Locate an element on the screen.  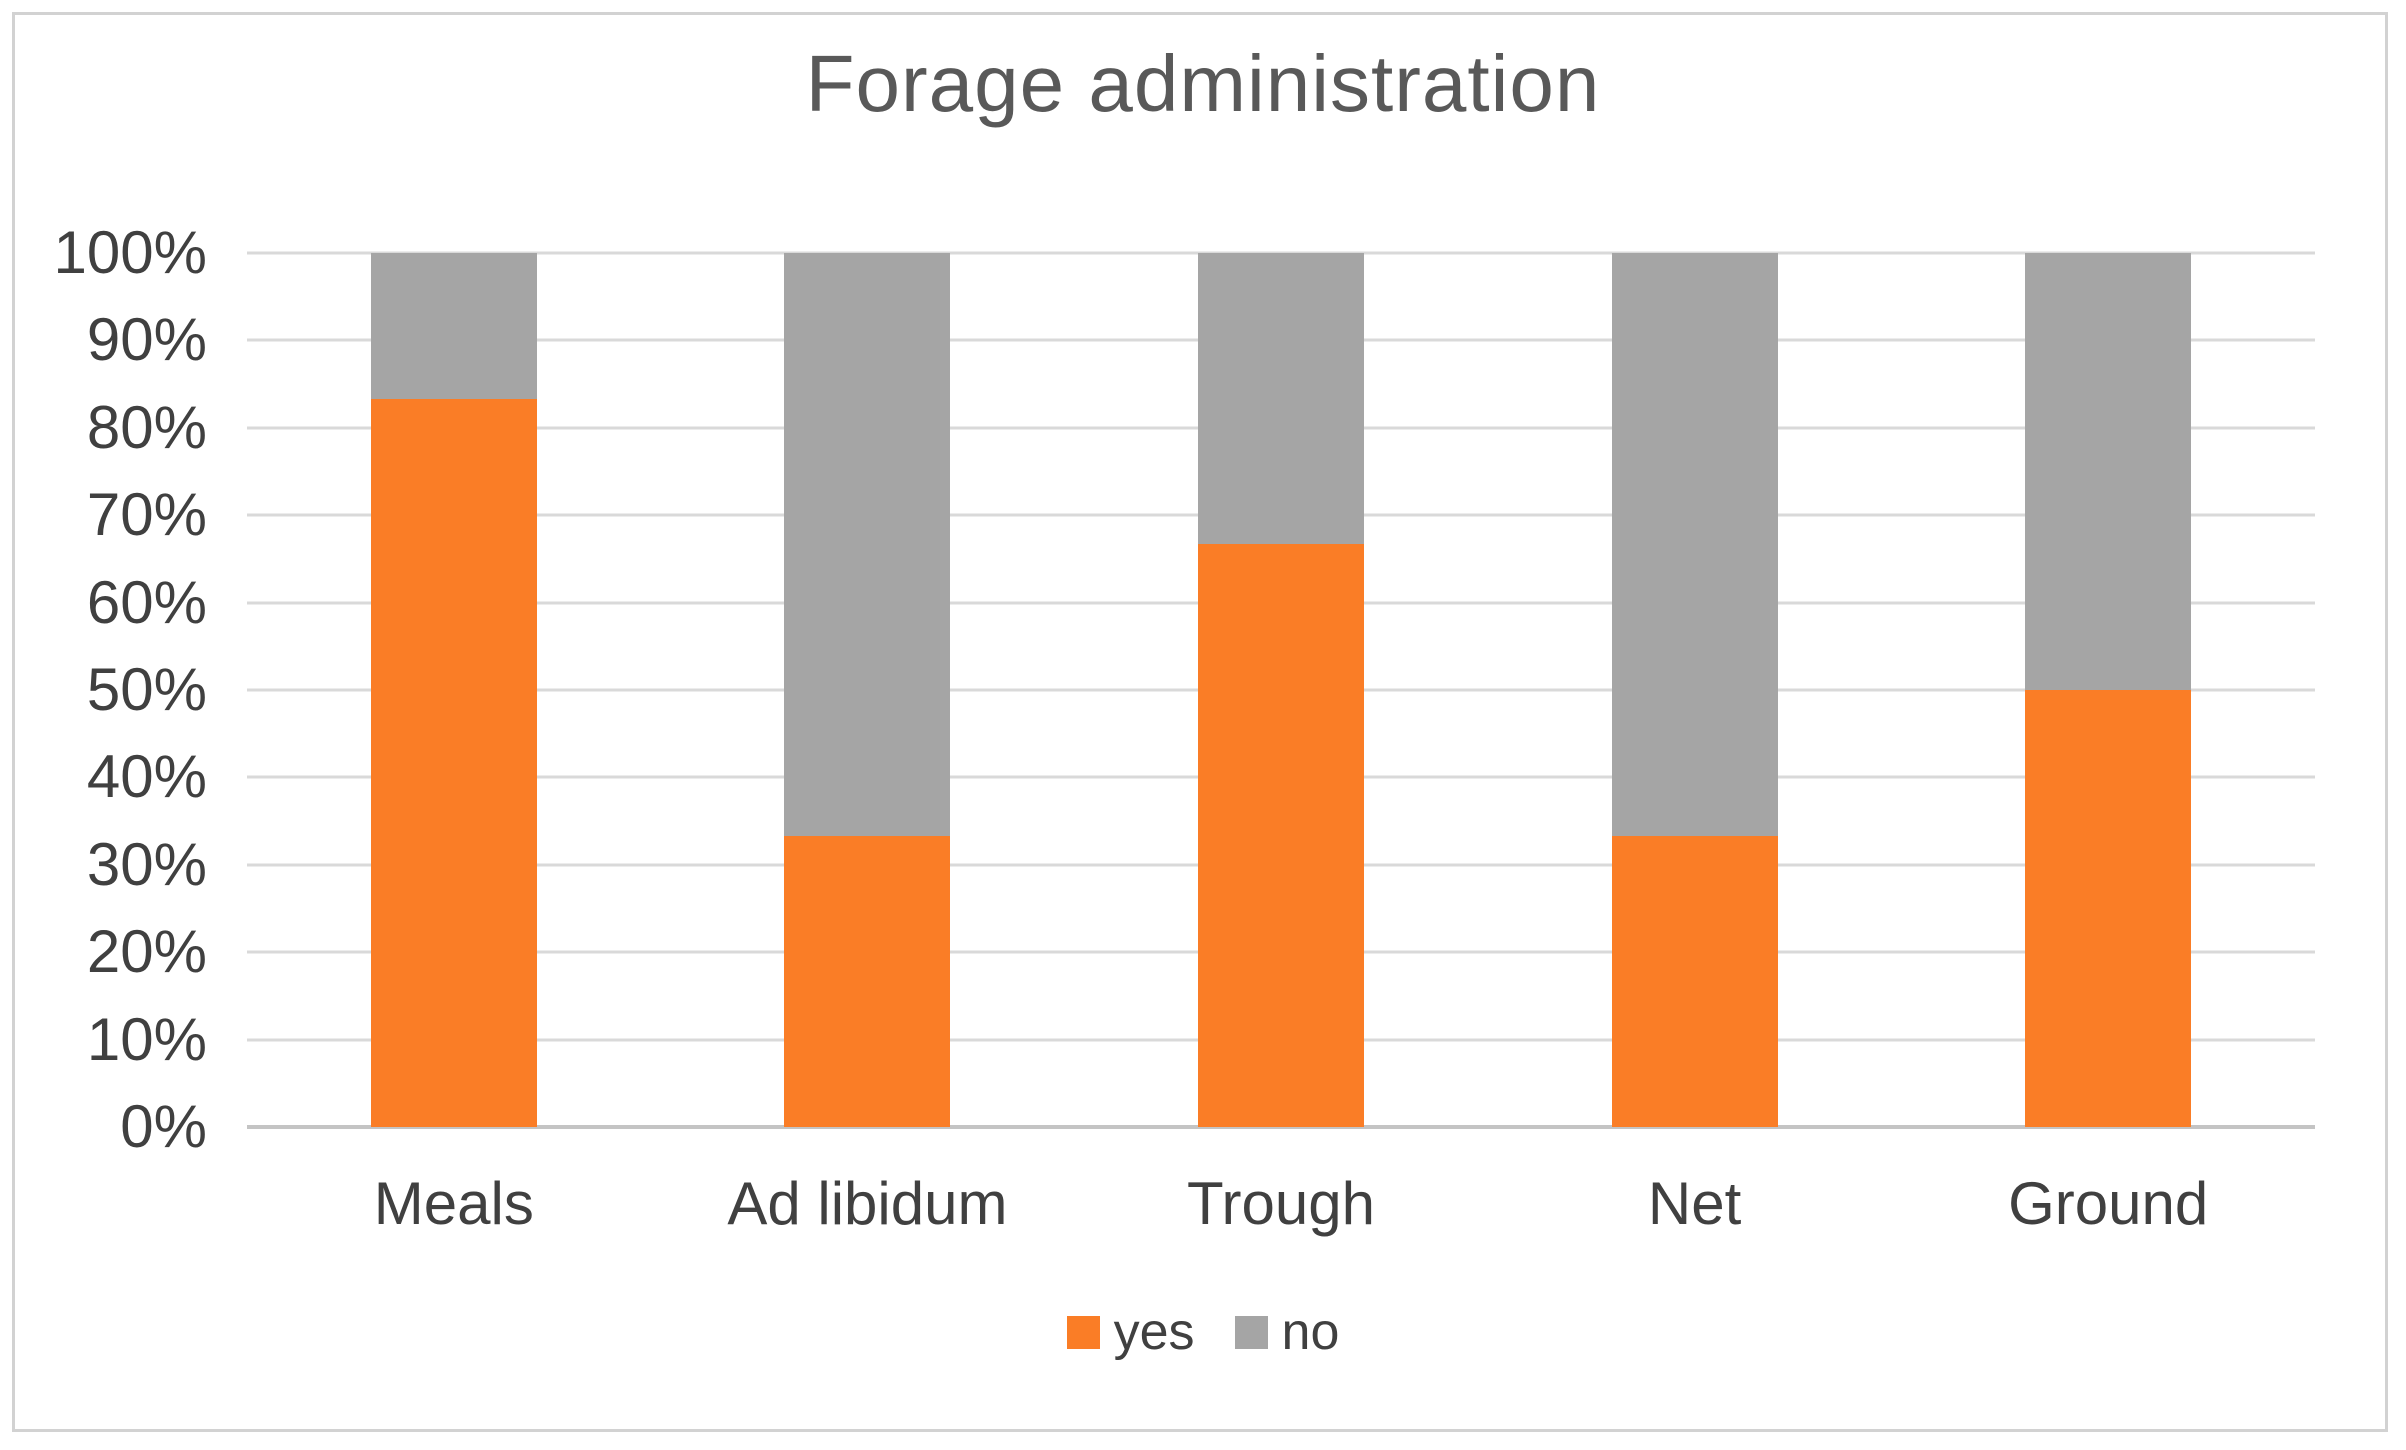
legend-item-no: no is located at coordinates (1287, 1332).